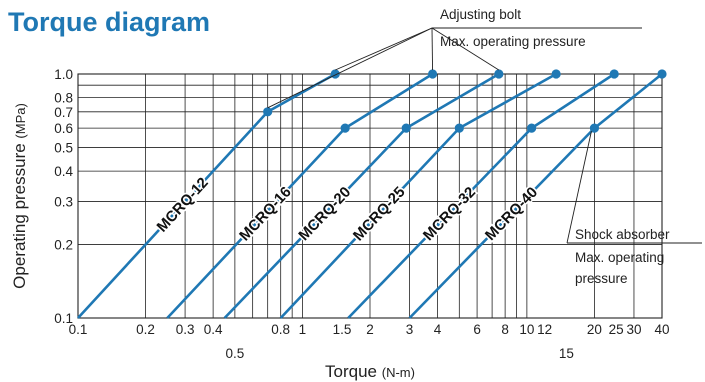 Image resolution: width=705 pixels, height=382 pixels. Describe the element at coordinates (505, 329) in the screenshot. I see `x-tick-label-8: 8` at that location.